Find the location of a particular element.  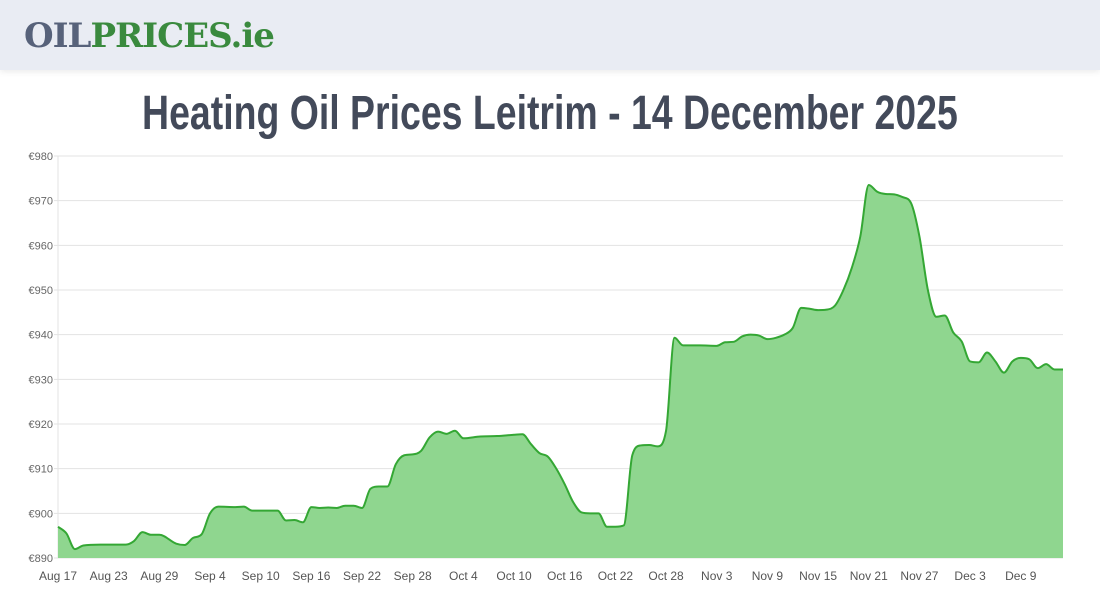

site-logo: OILPRICES.ie is located at coordinates (149, 36).